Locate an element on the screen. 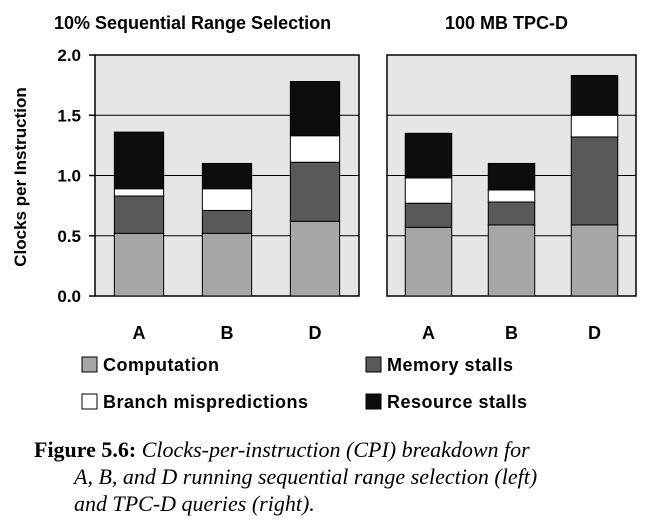 The width and height of the screenshot is (662, 527). bar-segment-right-b-computation is located at coordinates (511, 260).